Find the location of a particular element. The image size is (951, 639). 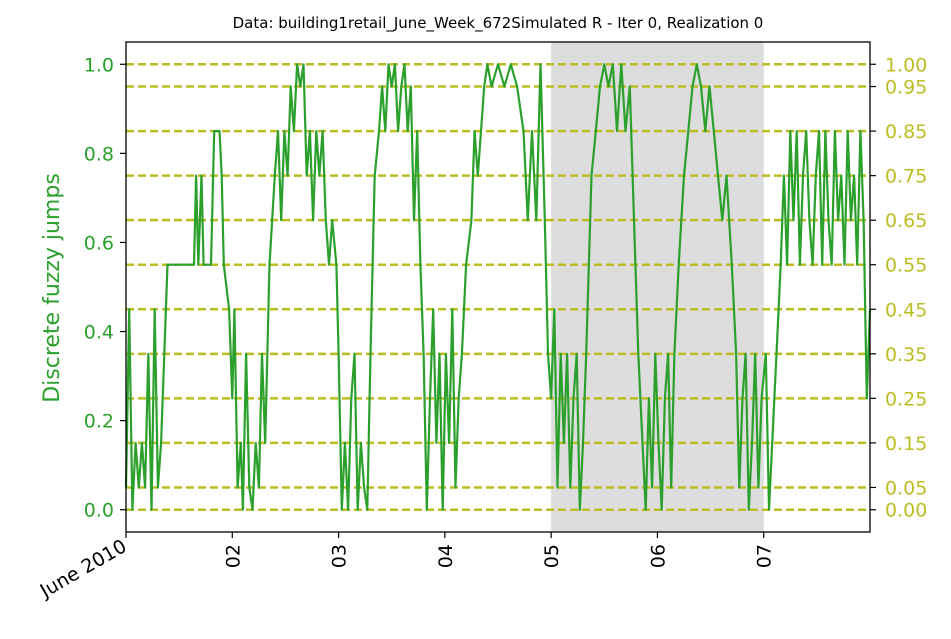

y-tick-label-right: 0.45 is located at coordinates (906, 310).